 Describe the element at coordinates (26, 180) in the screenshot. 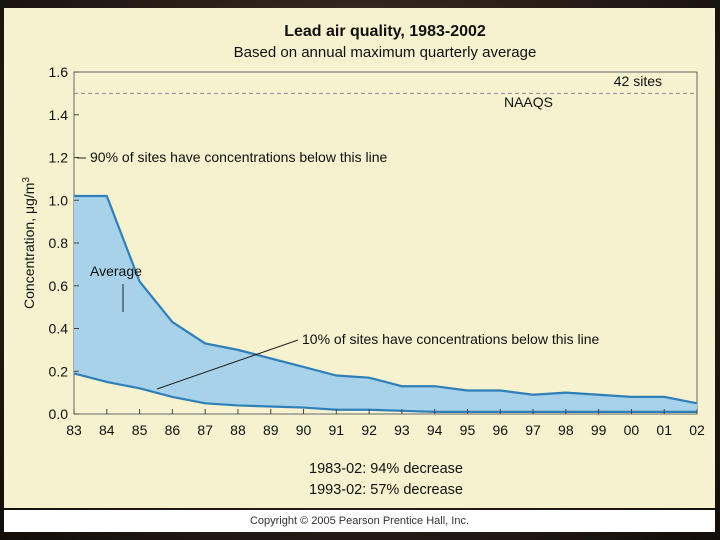

I see `y-axis-label-sup: 3` at that location.